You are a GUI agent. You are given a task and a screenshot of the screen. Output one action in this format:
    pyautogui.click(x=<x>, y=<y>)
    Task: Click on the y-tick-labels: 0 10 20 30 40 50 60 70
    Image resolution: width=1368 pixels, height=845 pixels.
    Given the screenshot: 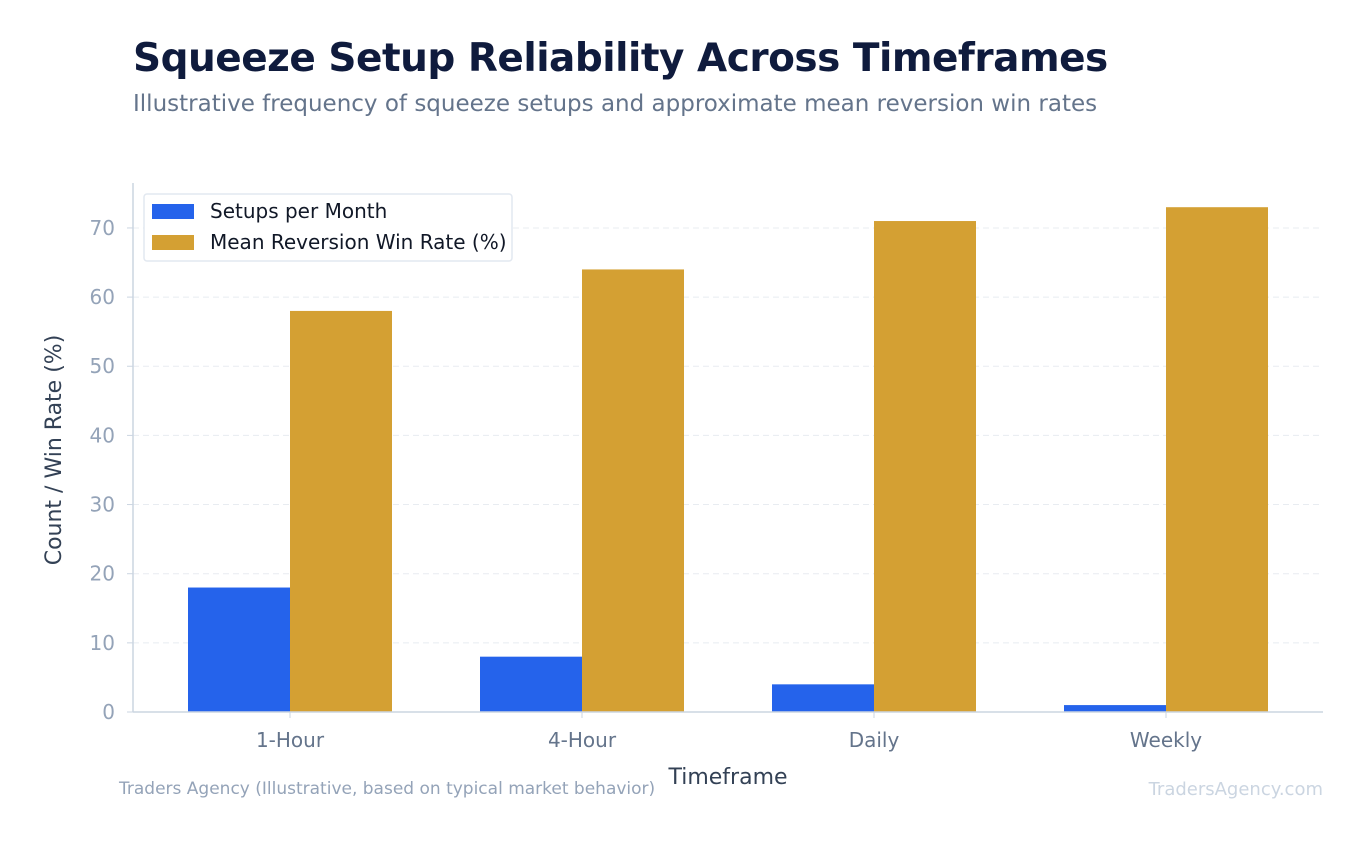 What is the action you would take?
    pyautogui.click(x=111, y=470)
    